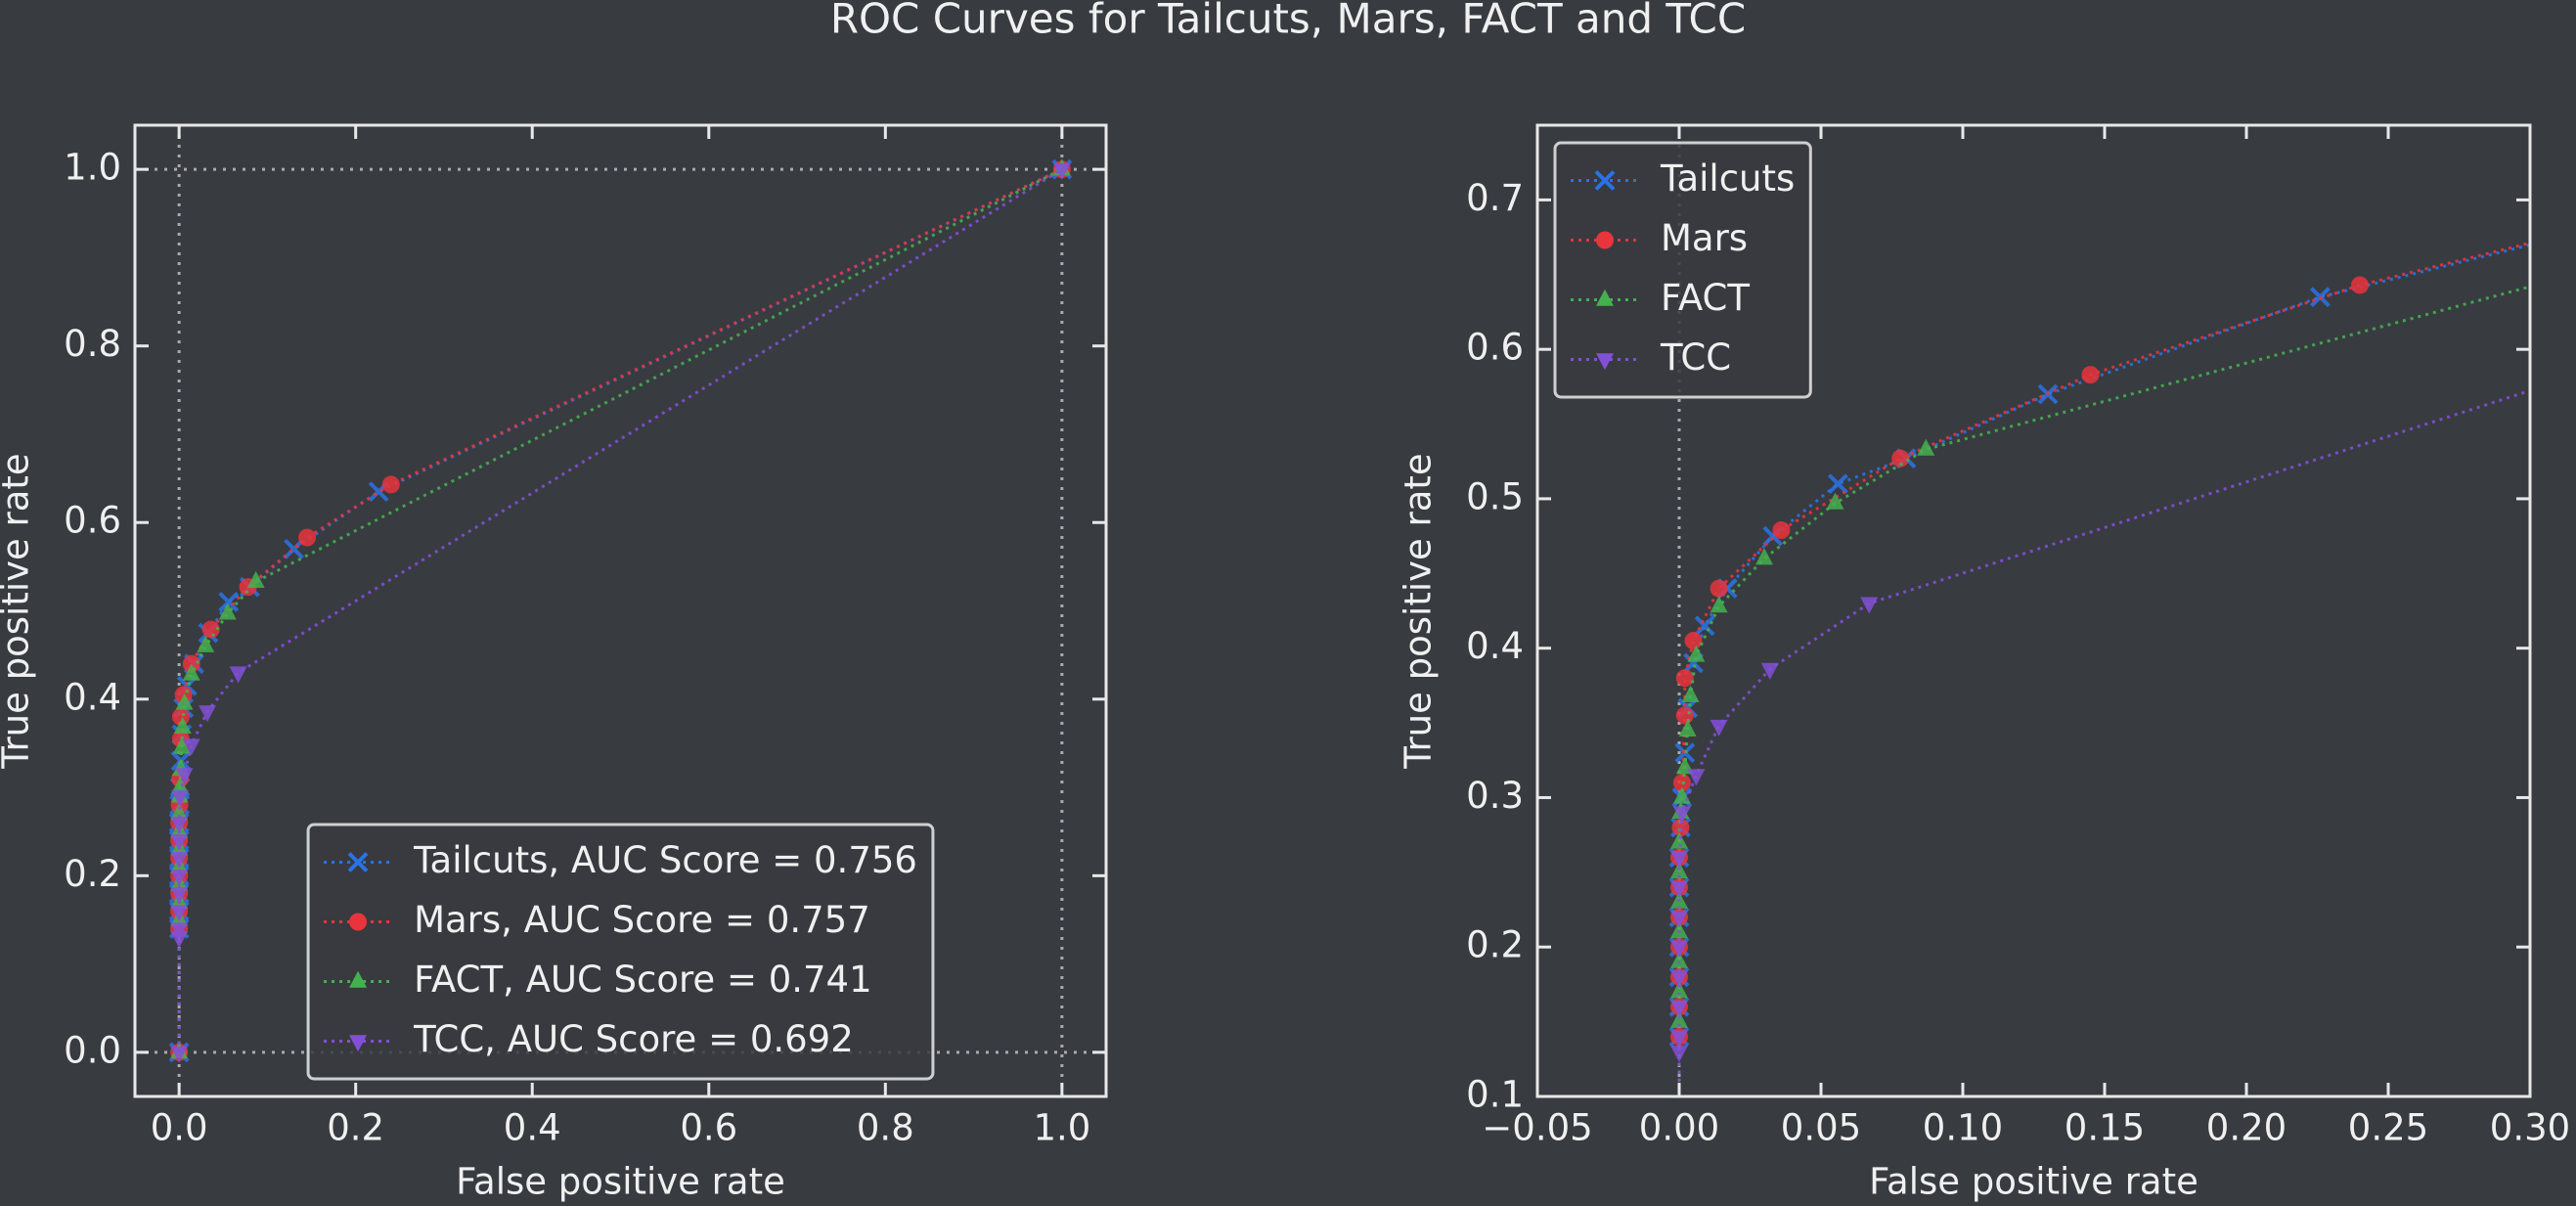  Describe the element at coordinates (1963, 1128) in the screenshot. I see `x-tick-label: 0.10` at that location.